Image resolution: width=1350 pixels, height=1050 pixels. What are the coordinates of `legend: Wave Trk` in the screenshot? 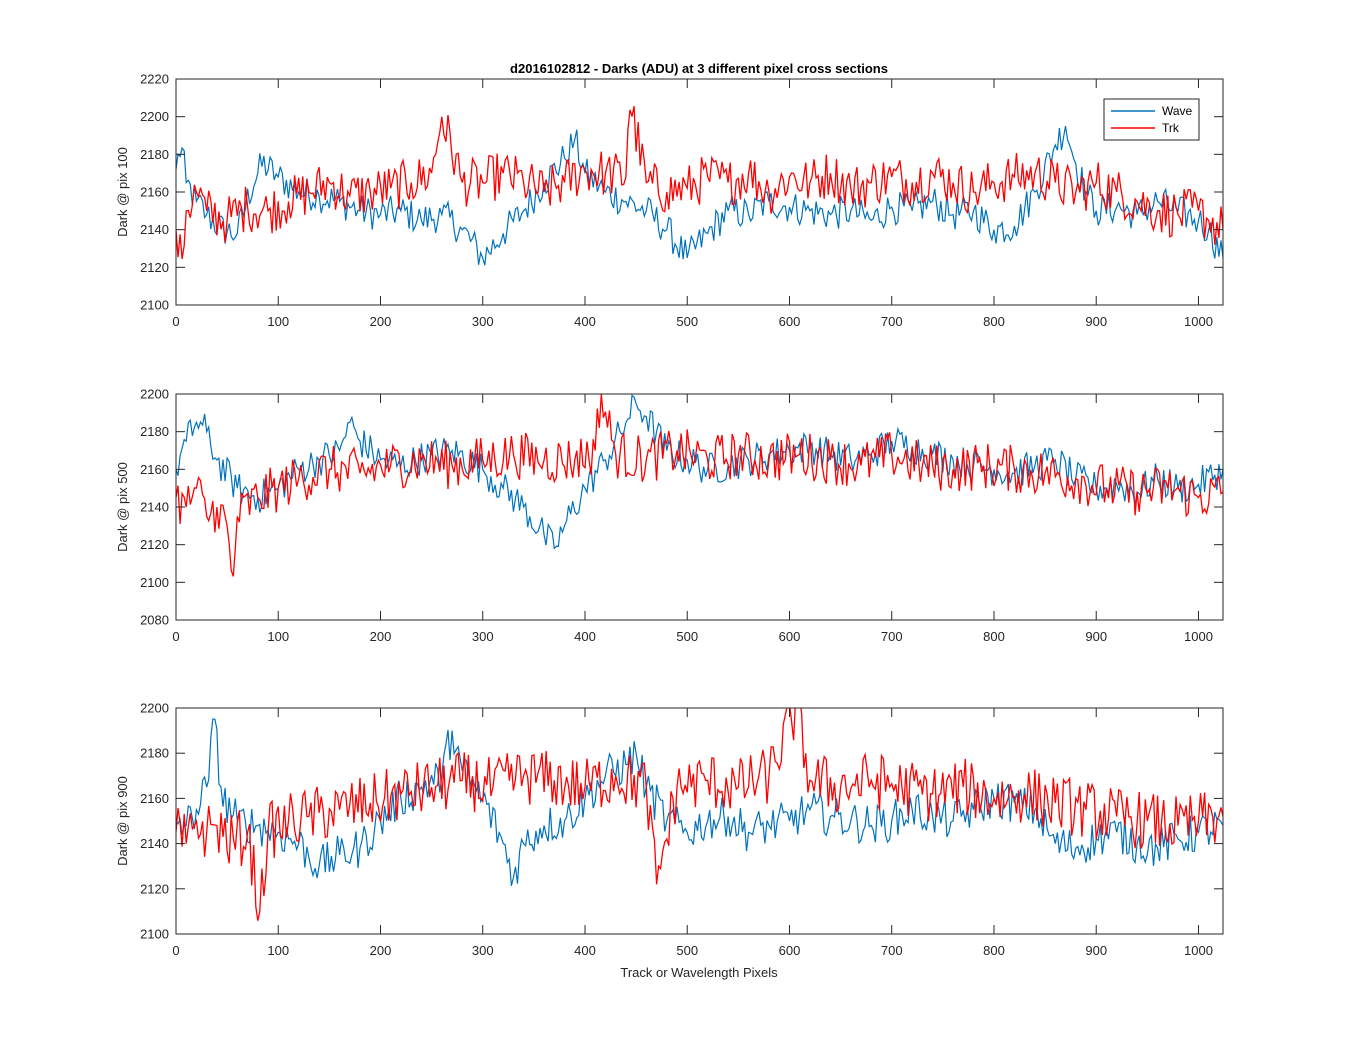 It's located at (1151, 119).